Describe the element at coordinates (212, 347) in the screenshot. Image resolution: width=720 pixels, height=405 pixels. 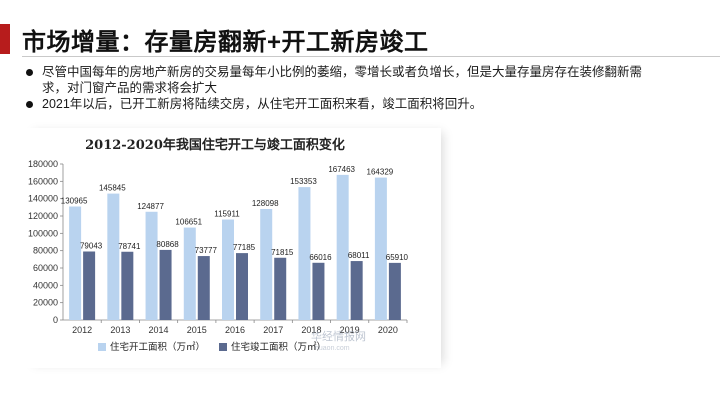
I see `chart-legend: 住宅开工面积（万㎡） 住宅竣工面积（万㎡）` at that location.